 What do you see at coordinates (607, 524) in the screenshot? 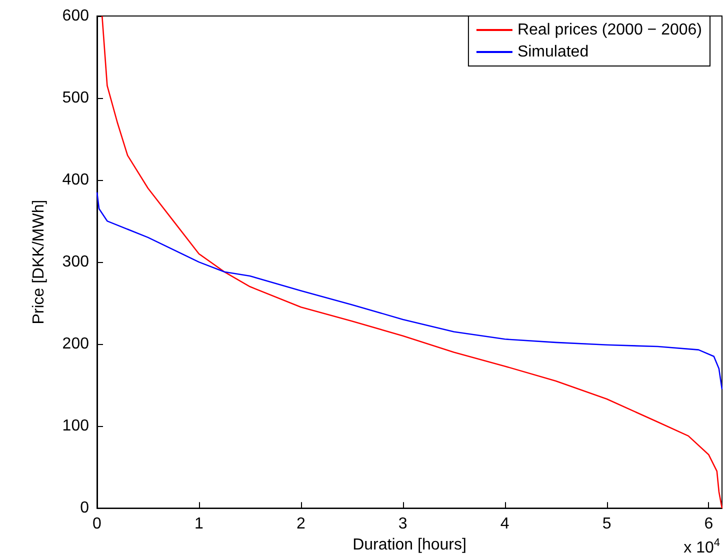
I see `x-tick-label: 5` at bounding box center [607, 524].